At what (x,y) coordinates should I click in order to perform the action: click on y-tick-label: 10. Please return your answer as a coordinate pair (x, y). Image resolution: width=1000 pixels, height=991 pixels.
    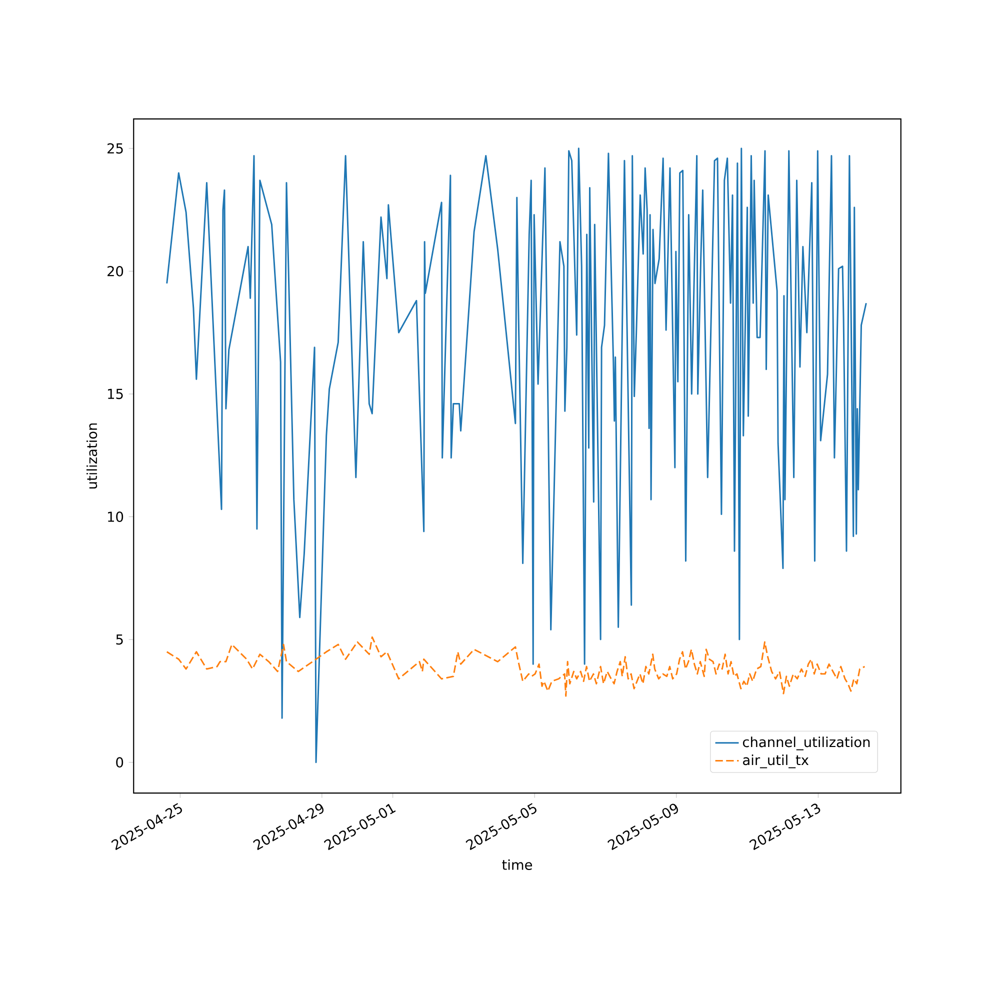
    Looking at the image, I should click on (116, 516).